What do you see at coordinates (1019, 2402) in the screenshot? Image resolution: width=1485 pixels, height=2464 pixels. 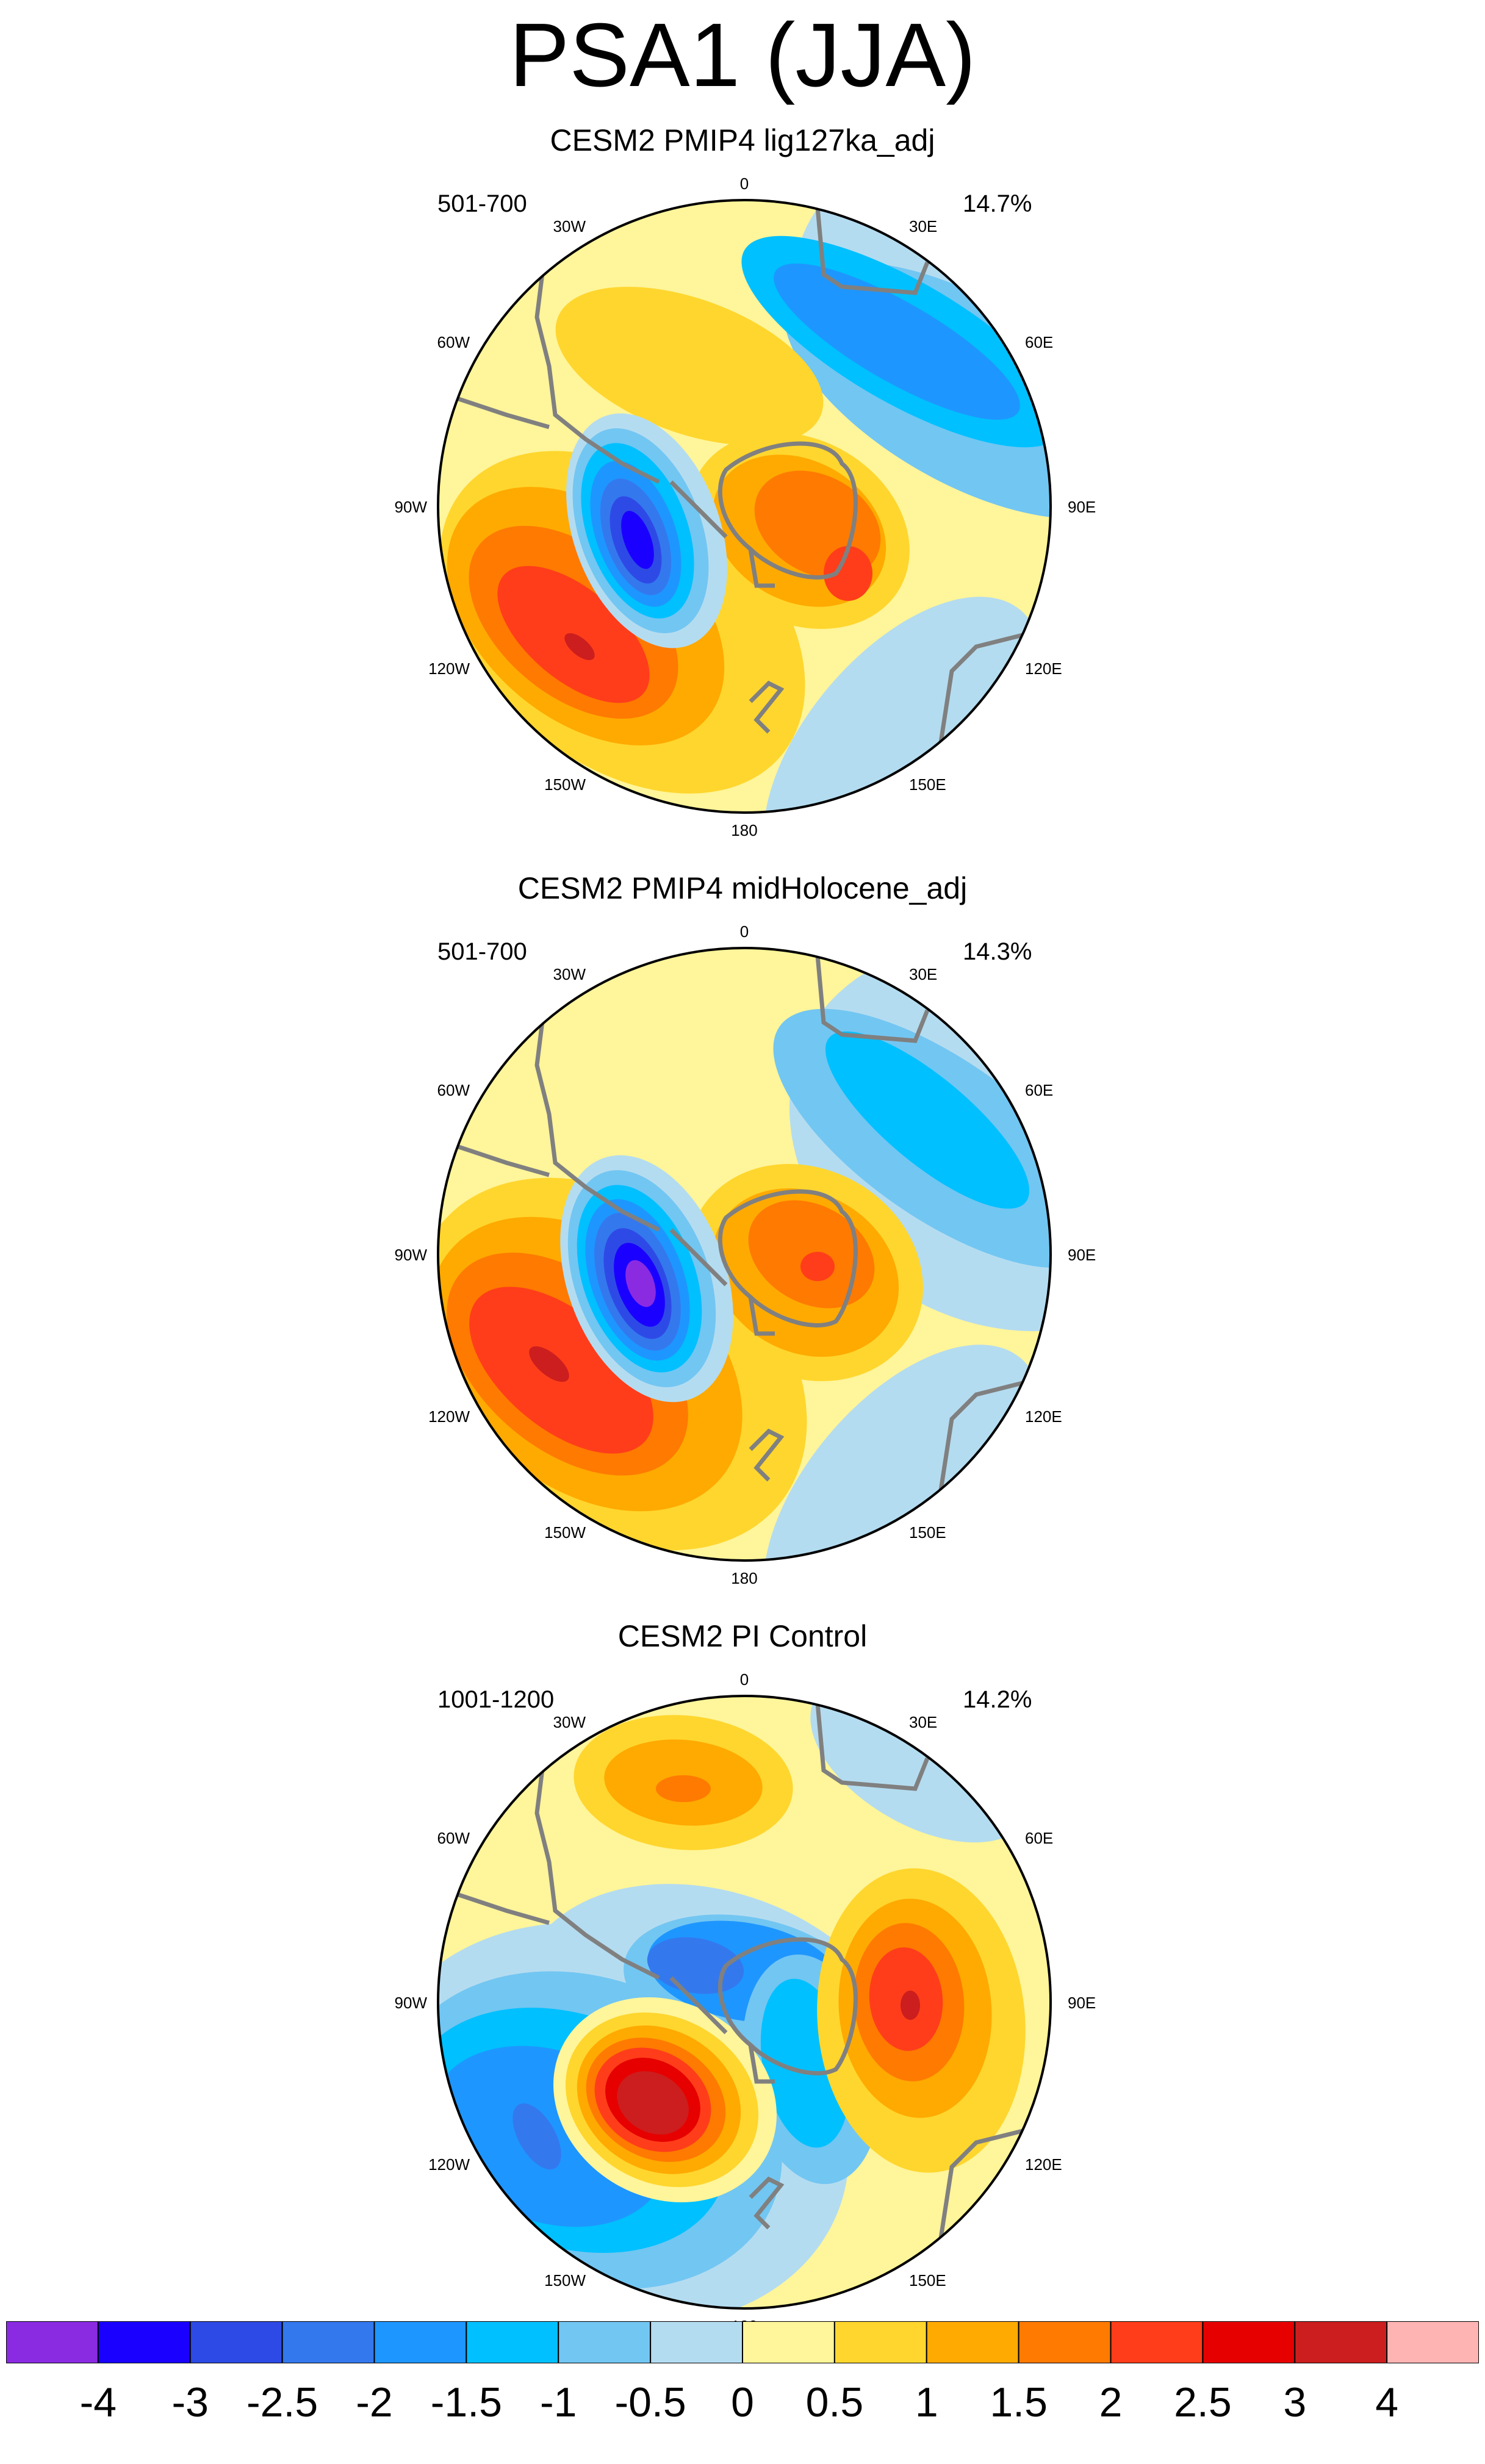 I see `colorbar-tick-label: 1.5` at bounding box center [1019, 2402].